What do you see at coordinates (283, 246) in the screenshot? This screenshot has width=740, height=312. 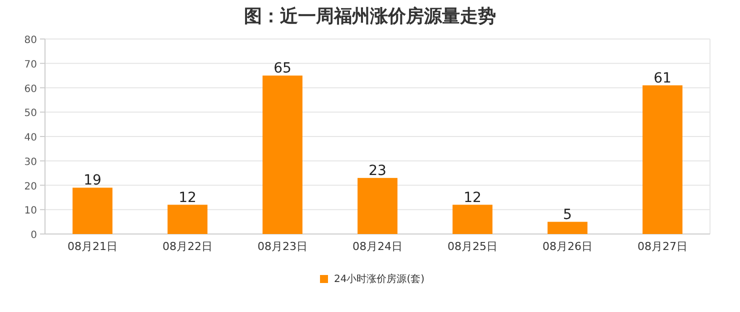 I see `x-tick-label: 08月23日` at bounding box center [283, 246].